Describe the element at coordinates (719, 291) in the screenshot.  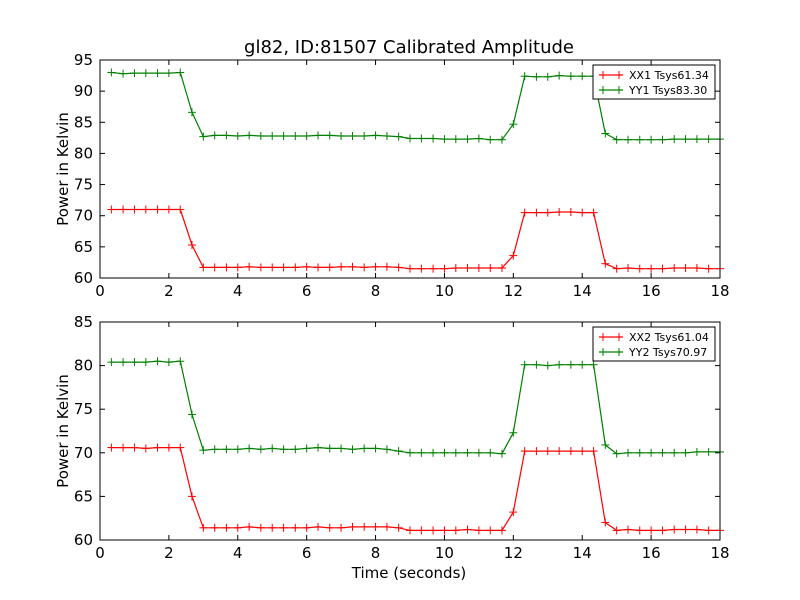
I see `x-tick-label: 18` at that location.